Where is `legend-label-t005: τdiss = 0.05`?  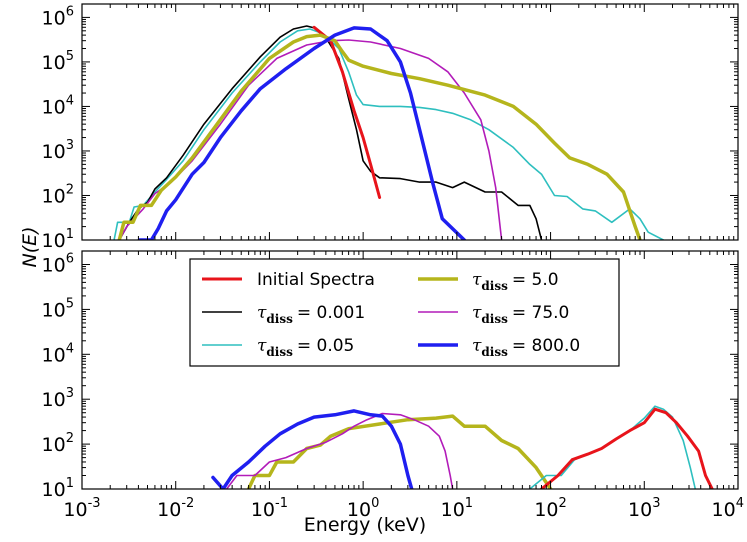 legend-label-t005: τdiss = 0.05 is located at coordinates (305, 347).